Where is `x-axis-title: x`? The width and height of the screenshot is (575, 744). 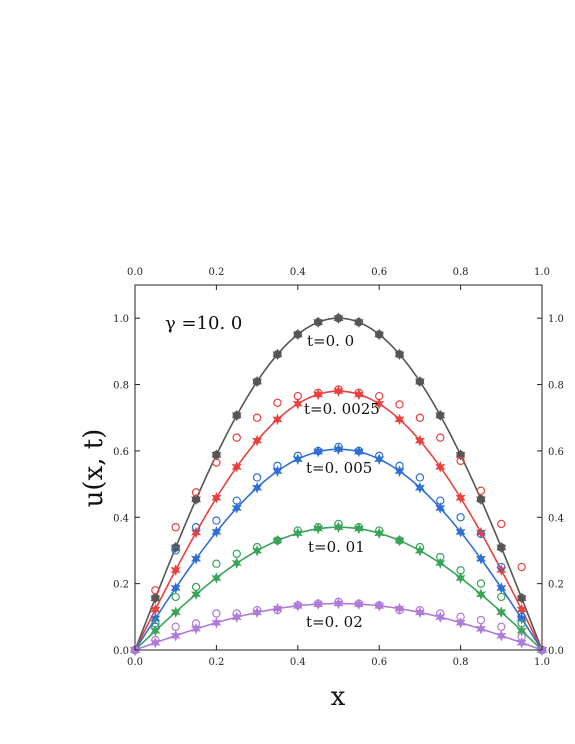 x-axis-title: x is located at coordinates (338, 697).